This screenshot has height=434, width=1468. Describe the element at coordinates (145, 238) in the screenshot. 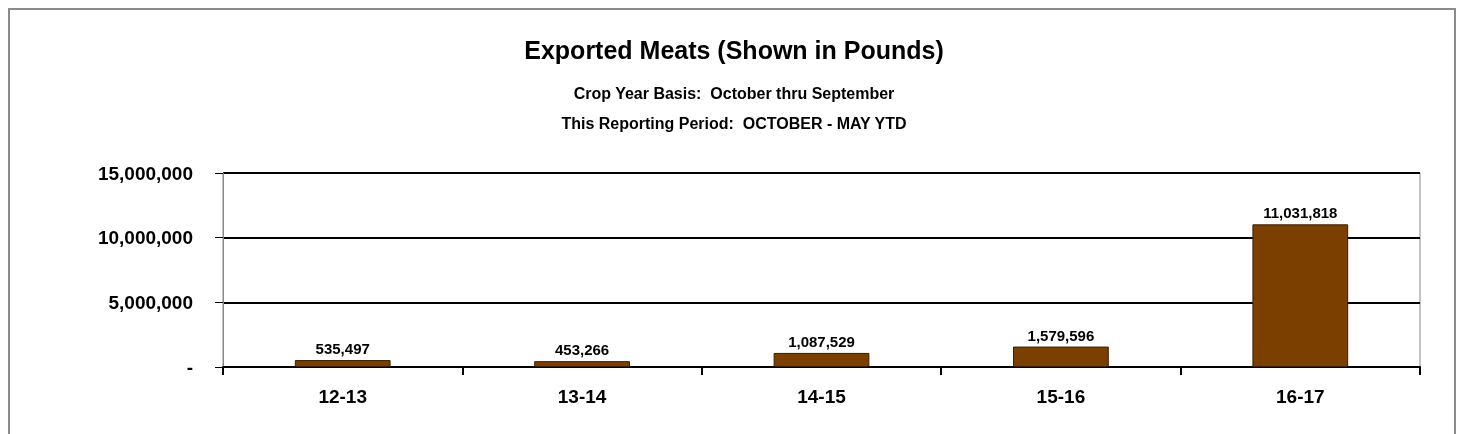

I see `y-tick-label: 10,000,000` at that location.